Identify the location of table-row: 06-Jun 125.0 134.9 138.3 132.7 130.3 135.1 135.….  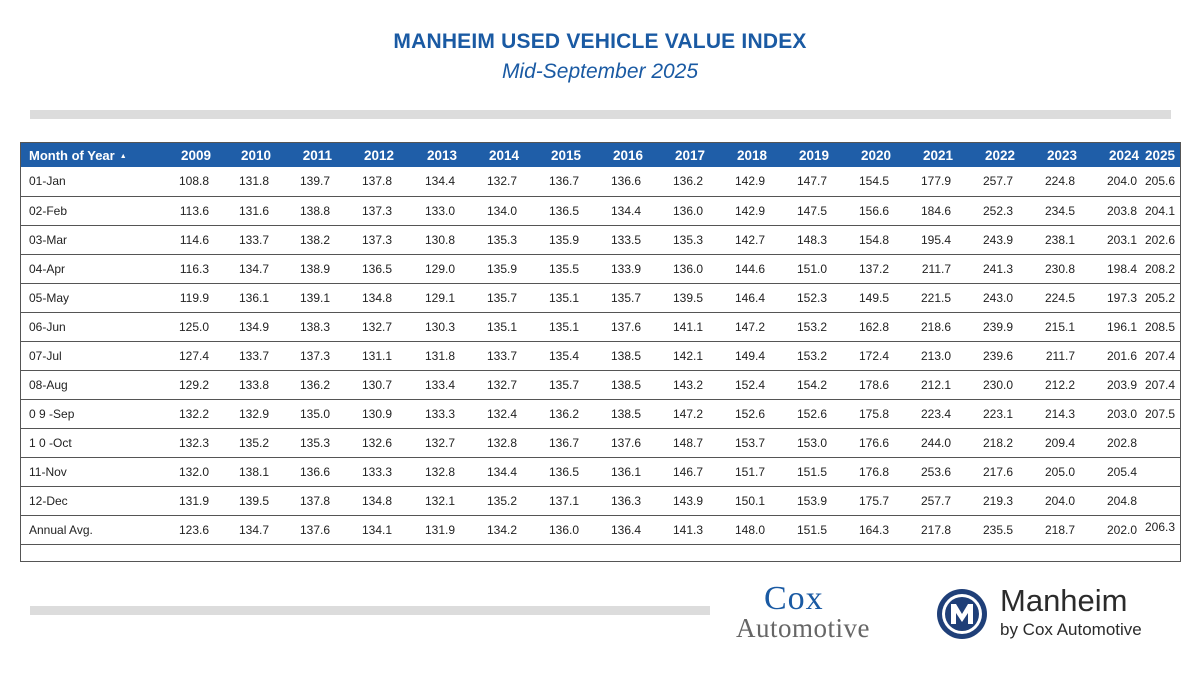
(600, 327).